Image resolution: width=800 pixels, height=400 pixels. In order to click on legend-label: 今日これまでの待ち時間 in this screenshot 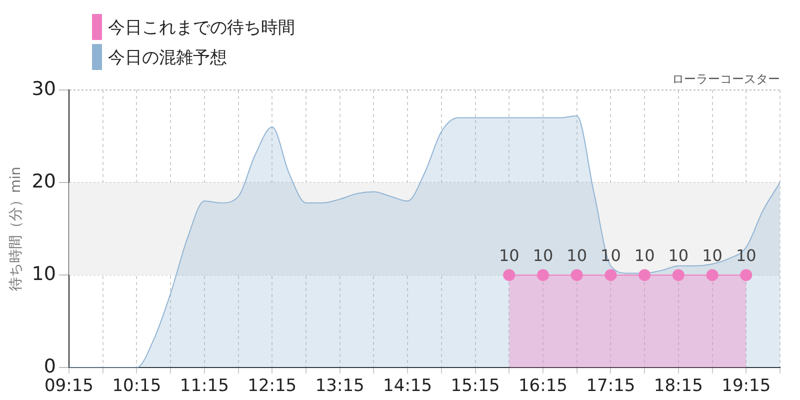, I will do `click(201, 27)`.